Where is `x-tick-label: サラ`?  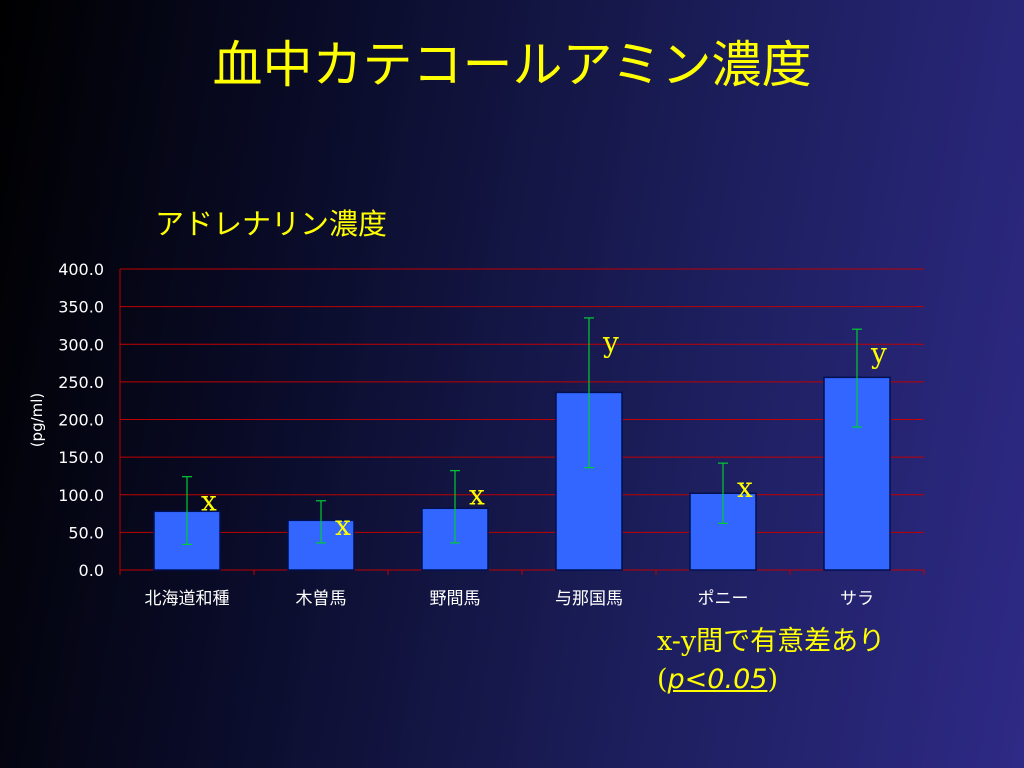 x-tick-label: サラ is located at coordinates (857, 599).